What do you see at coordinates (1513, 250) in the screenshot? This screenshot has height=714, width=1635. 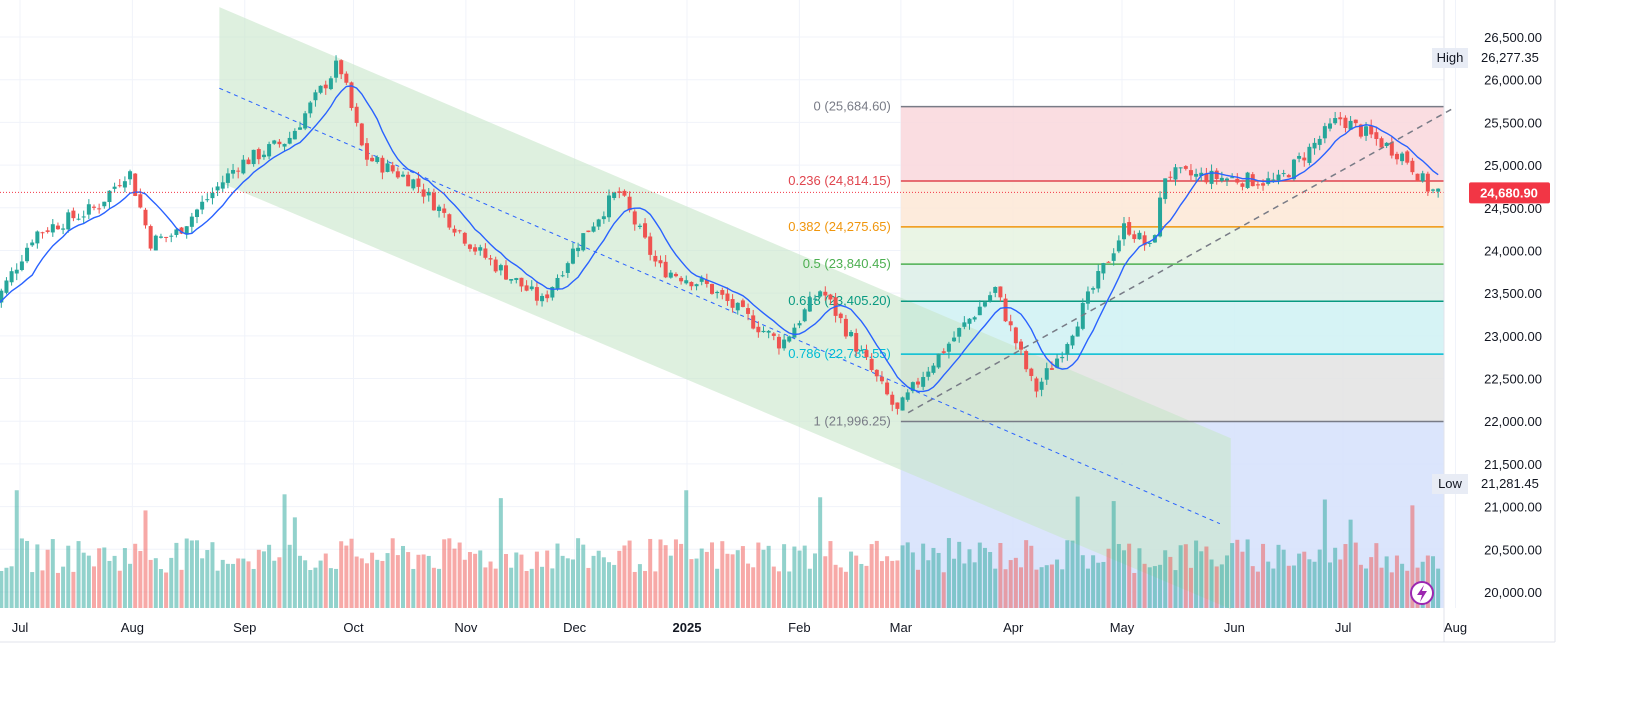 I see `y-tick-label: 24,000.00` at bounding box center [1513, 250].